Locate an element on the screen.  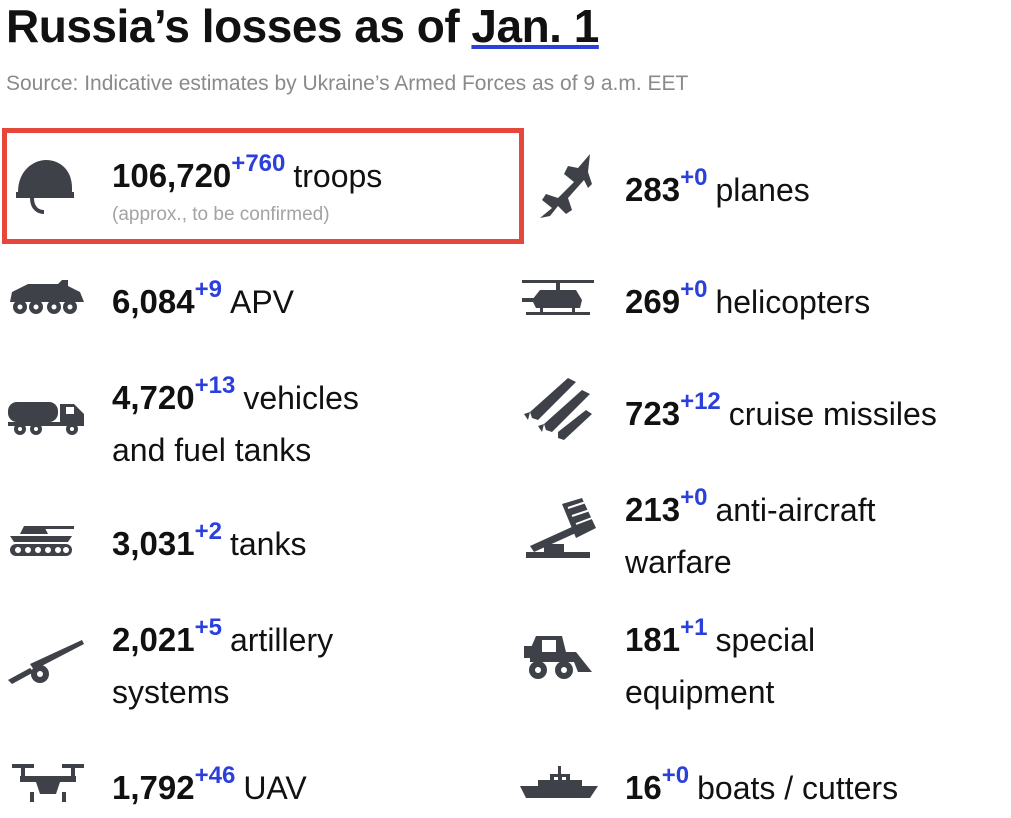
stat-label: tanks is located at coordinates (268, 544).